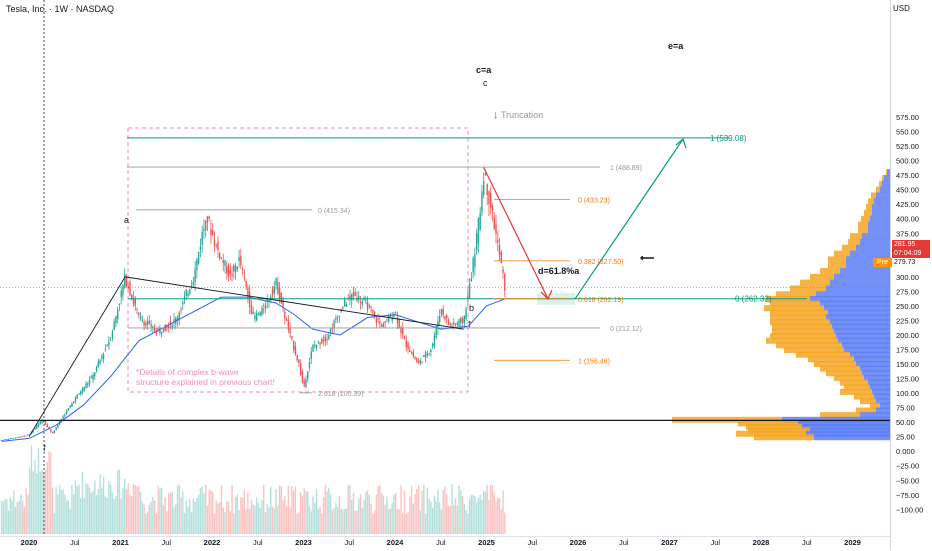 The height and width of the screenshot is (551, 932). Describe the element at coordinates (445, 543) in the screenshot. I see `time-axis` at that location.